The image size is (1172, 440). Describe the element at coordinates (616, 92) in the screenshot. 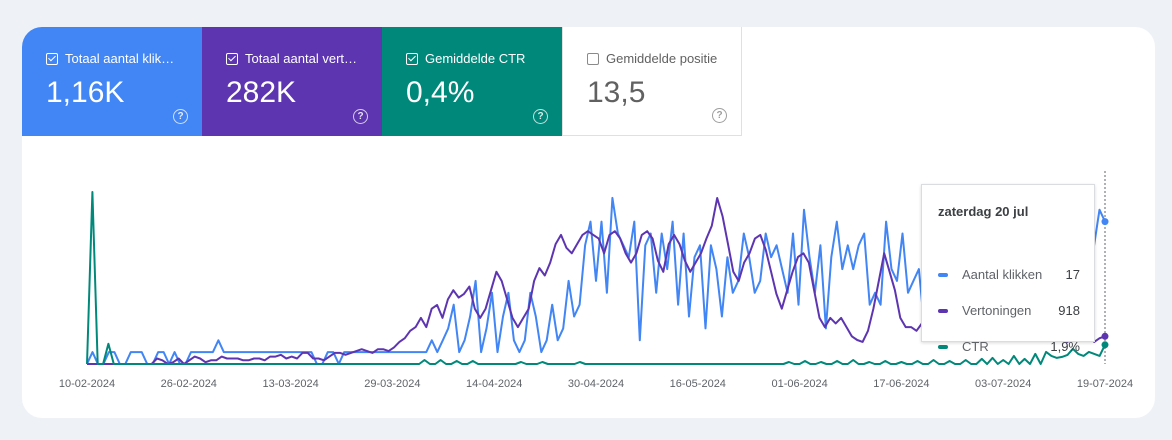

I see `metric-value: 13,5` at that location.